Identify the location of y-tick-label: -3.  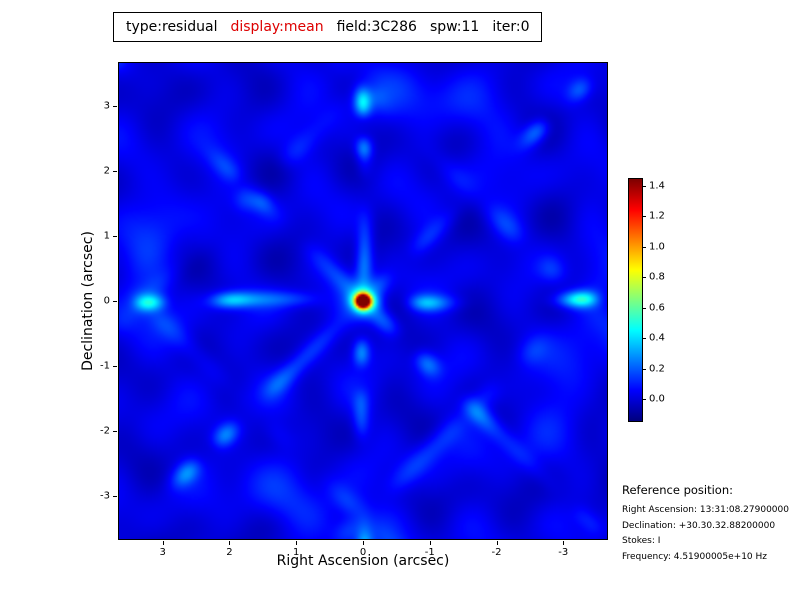
(105, 496).